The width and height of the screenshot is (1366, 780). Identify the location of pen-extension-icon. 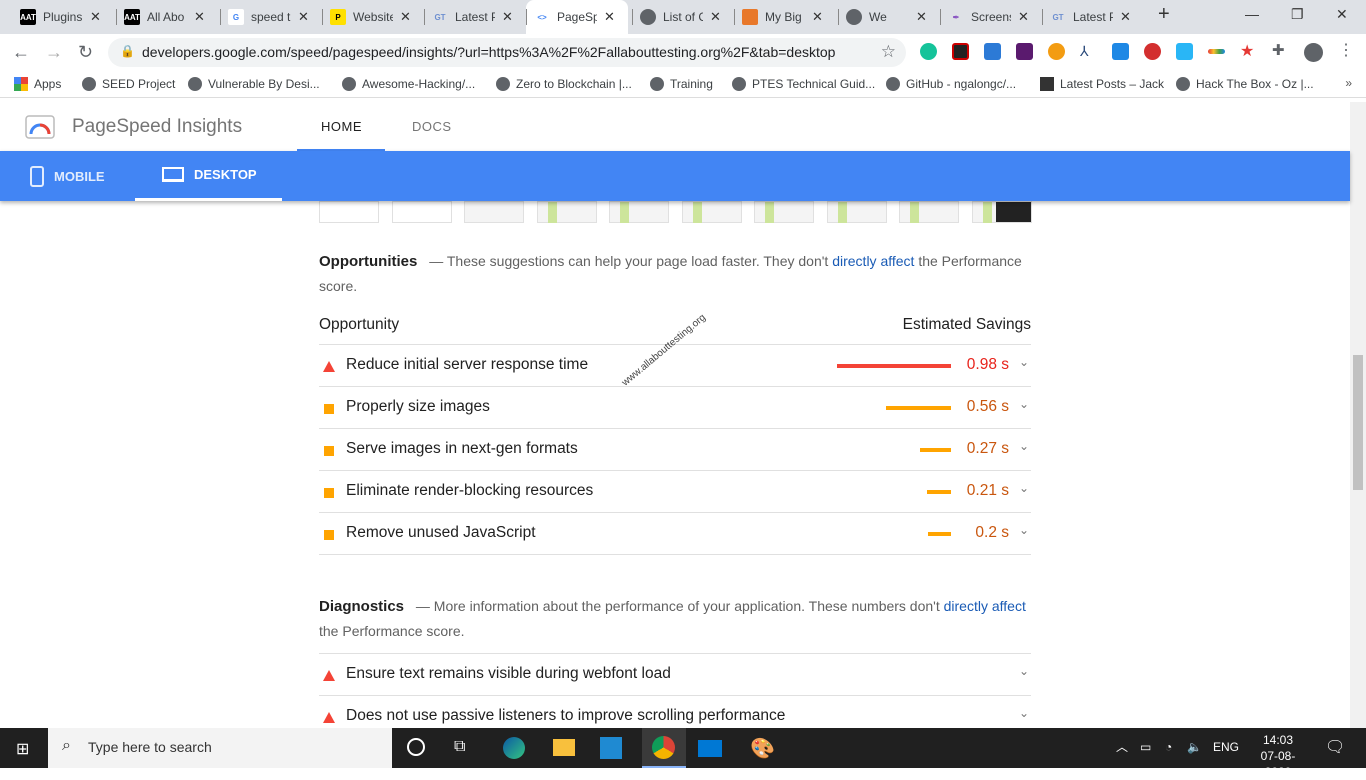
(1184, 51).